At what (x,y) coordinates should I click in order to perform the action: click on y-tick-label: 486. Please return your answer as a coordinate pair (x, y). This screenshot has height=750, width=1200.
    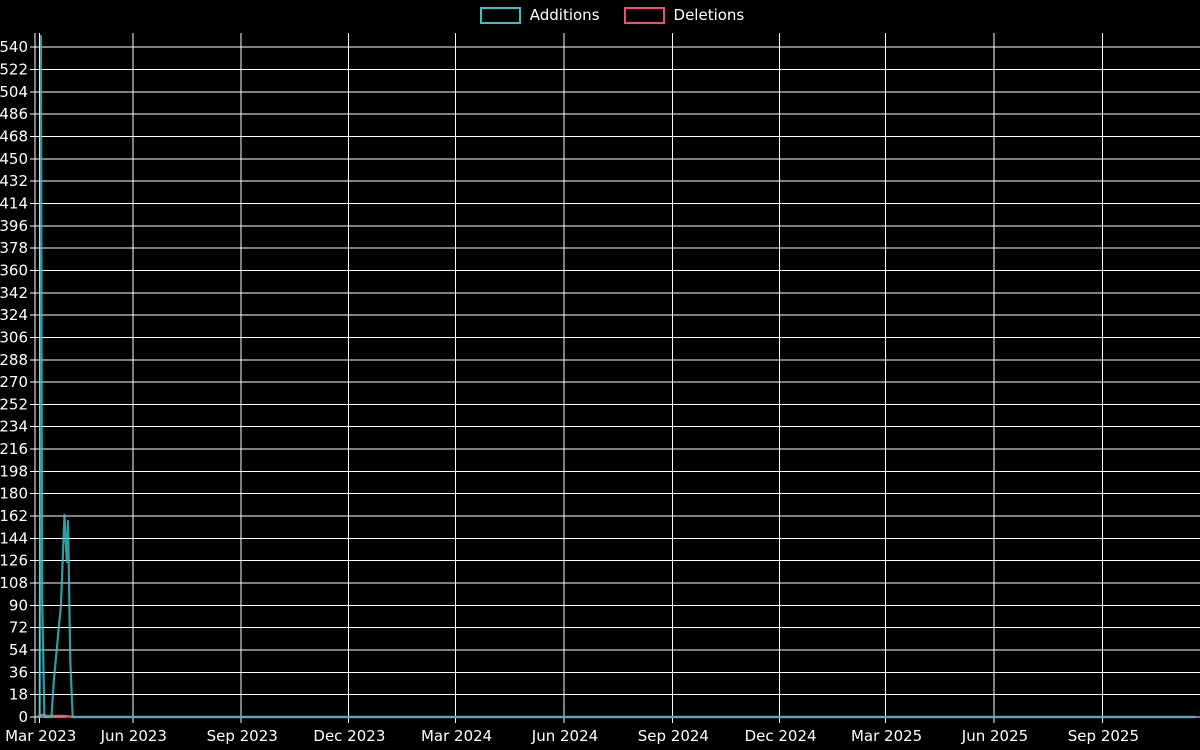
    Looking at the image, I should click on (14, 114).